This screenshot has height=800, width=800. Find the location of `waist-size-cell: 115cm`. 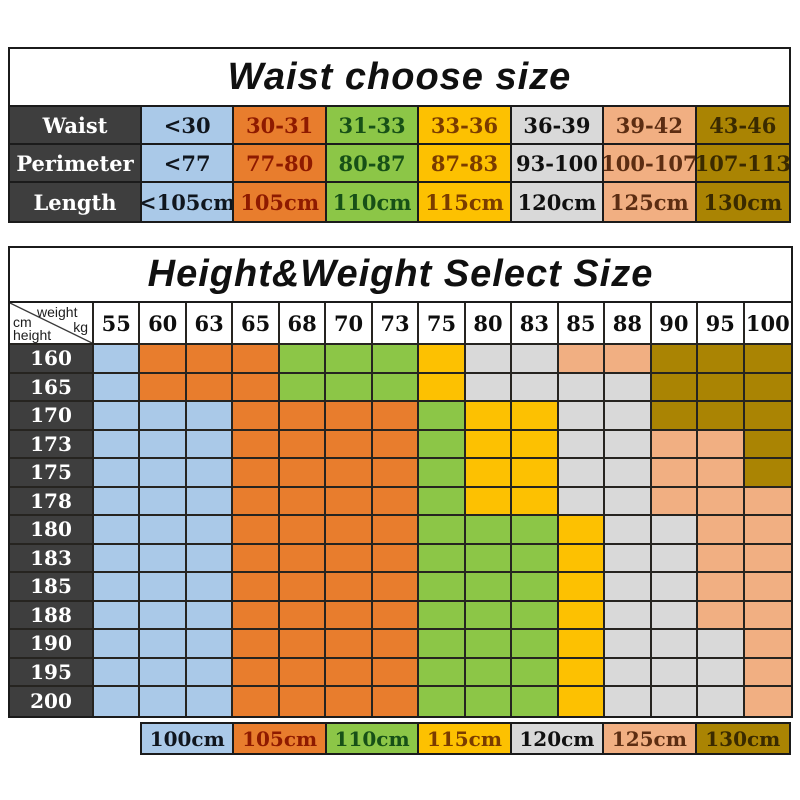

waist-size-cell: 115cm is located at coordinates (465, 202).